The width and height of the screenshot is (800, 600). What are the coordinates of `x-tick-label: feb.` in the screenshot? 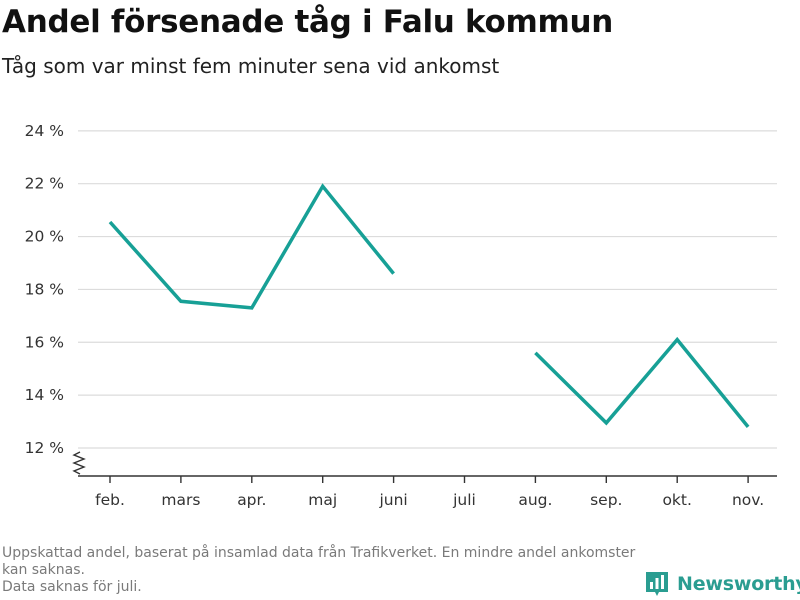 It's located at (110, 500).